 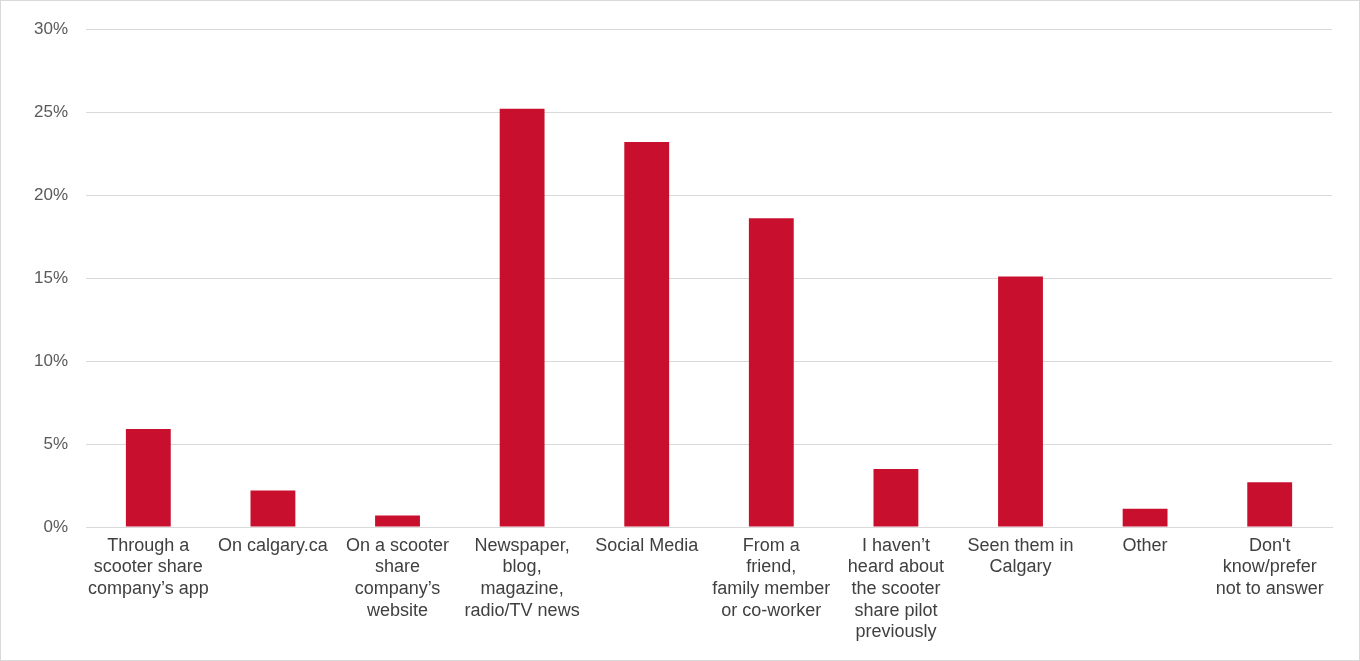 I want to click on x-tick-label: I haven’t heard about the scooter share pilot previously, so click(x=895, y=588).